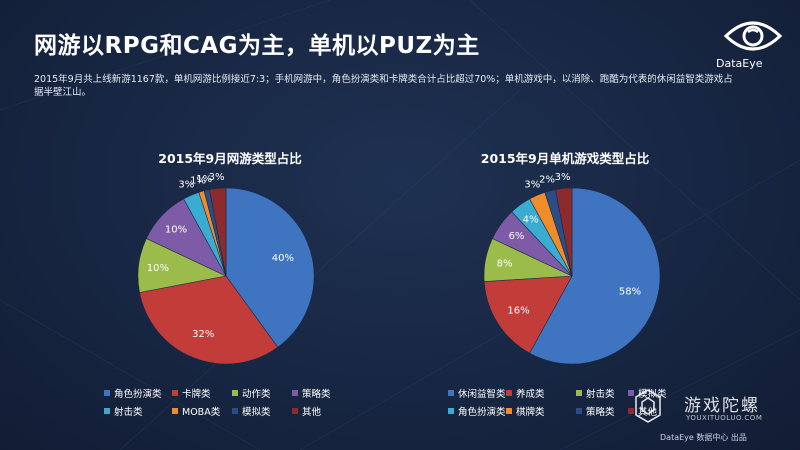 The width and height of the screenshot is (800, 450). Describe the element at coordinates (230, 158) in the screenshot. I see `chart1-title: 2015年9月网游类型占比` at that location.